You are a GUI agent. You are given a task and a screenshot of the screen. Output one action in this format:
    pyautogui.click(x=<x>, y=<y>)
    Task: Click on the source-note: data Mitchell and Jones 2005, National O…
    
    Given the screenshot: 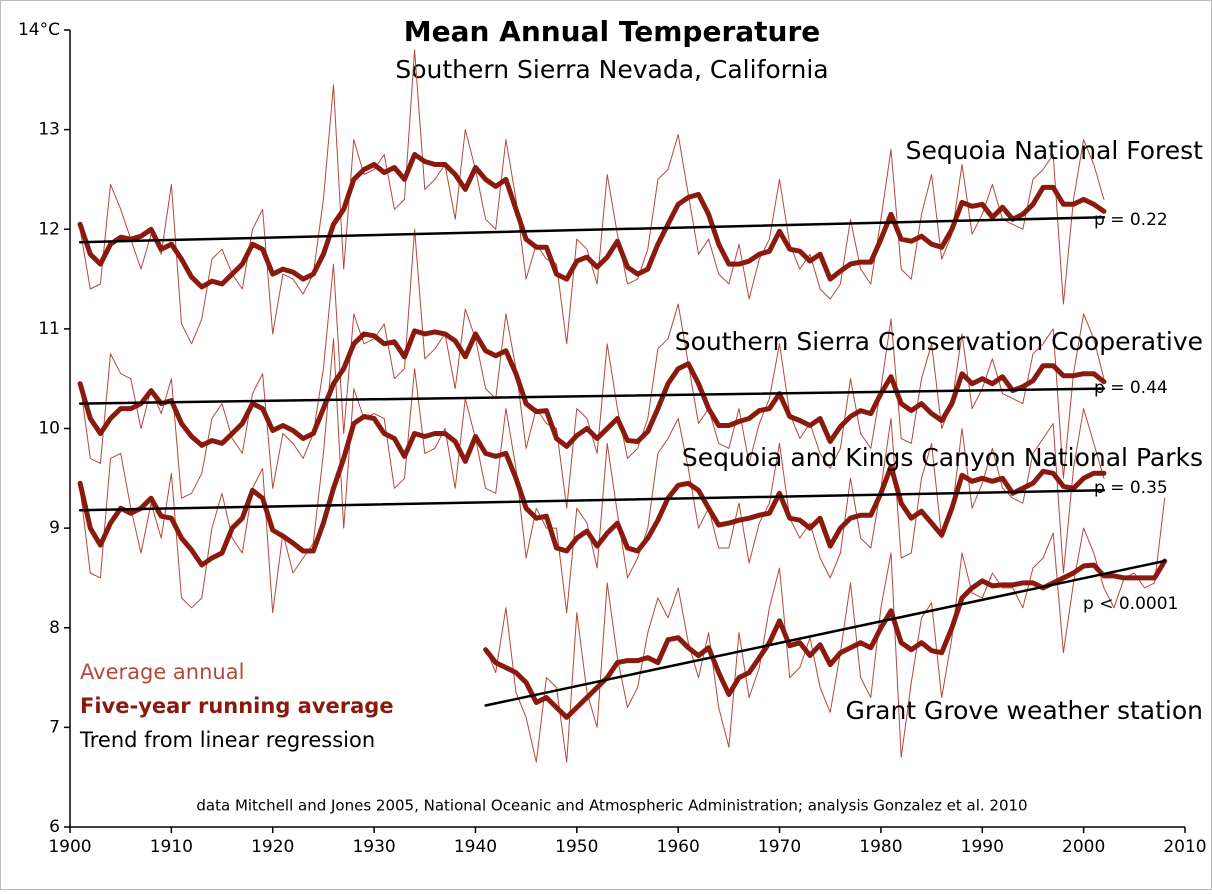 What is the action you would take?
    pyautogui.click(x=611, y=806)
    